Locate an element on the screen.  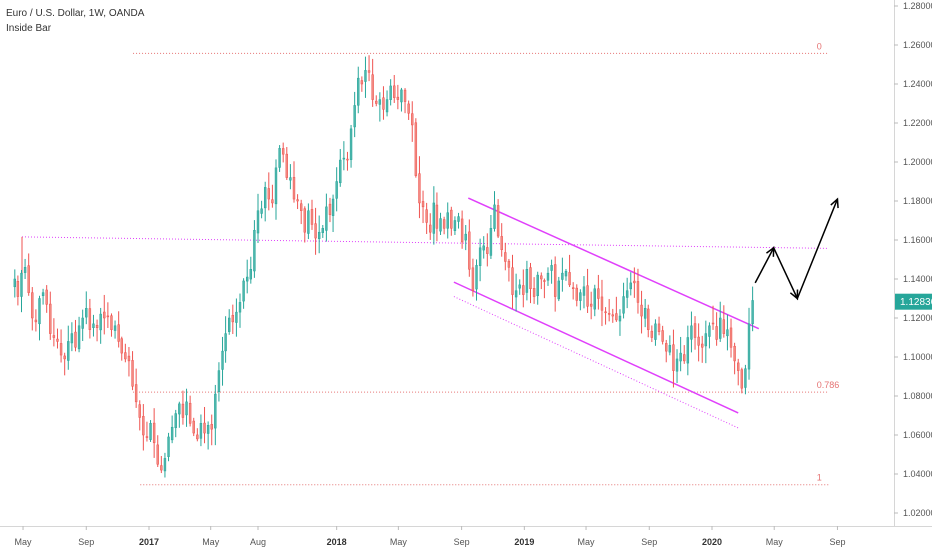
price-tick-label: 1.16000 is located at coordinates (917, 240).